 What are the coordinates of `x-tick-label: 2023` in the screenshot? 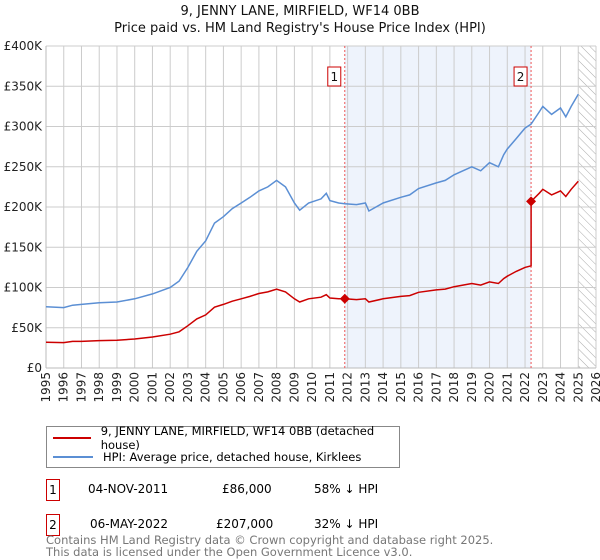 It's located at (543, 387).